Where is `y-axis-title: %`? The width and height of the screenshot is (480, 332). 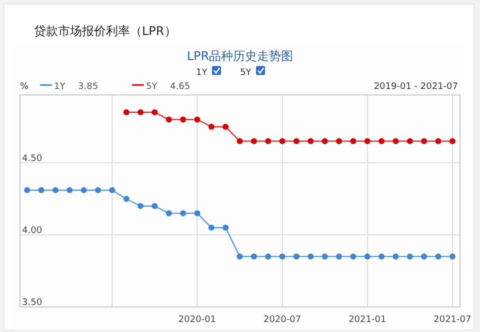
y-axis-title: % is located at coordinates (24, 87).